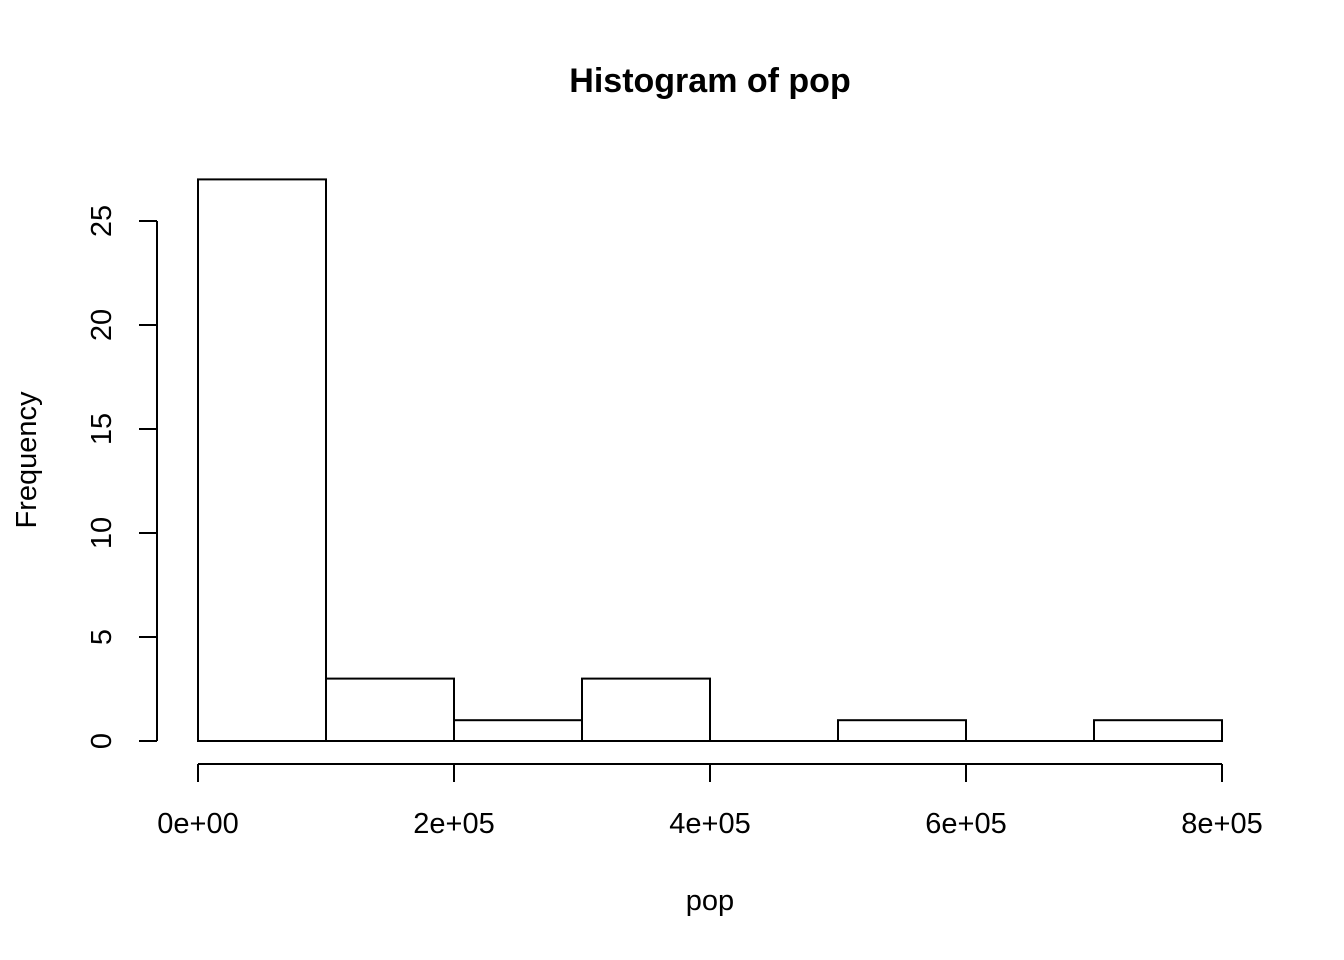 The image size is (1344, 960). I want to click on x-tick-label-4: 8e+05, so click(1221, 824).